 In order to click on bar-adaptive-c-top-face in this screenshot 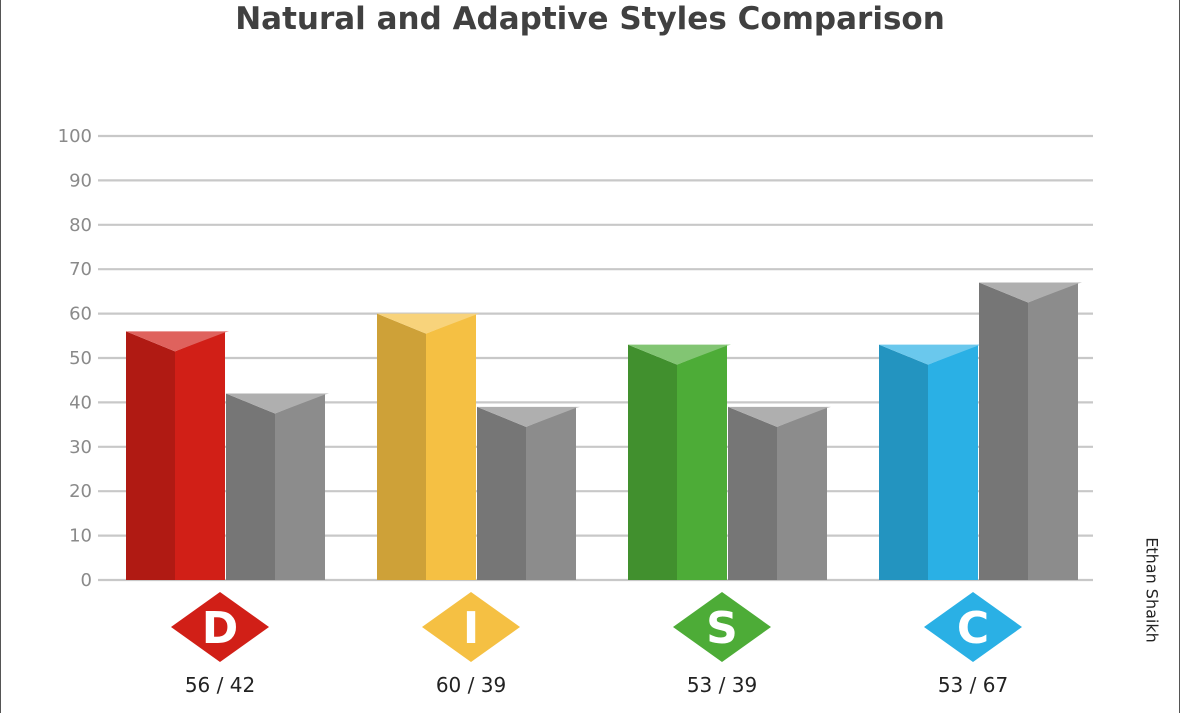, I will do `click(1030, 292)`.